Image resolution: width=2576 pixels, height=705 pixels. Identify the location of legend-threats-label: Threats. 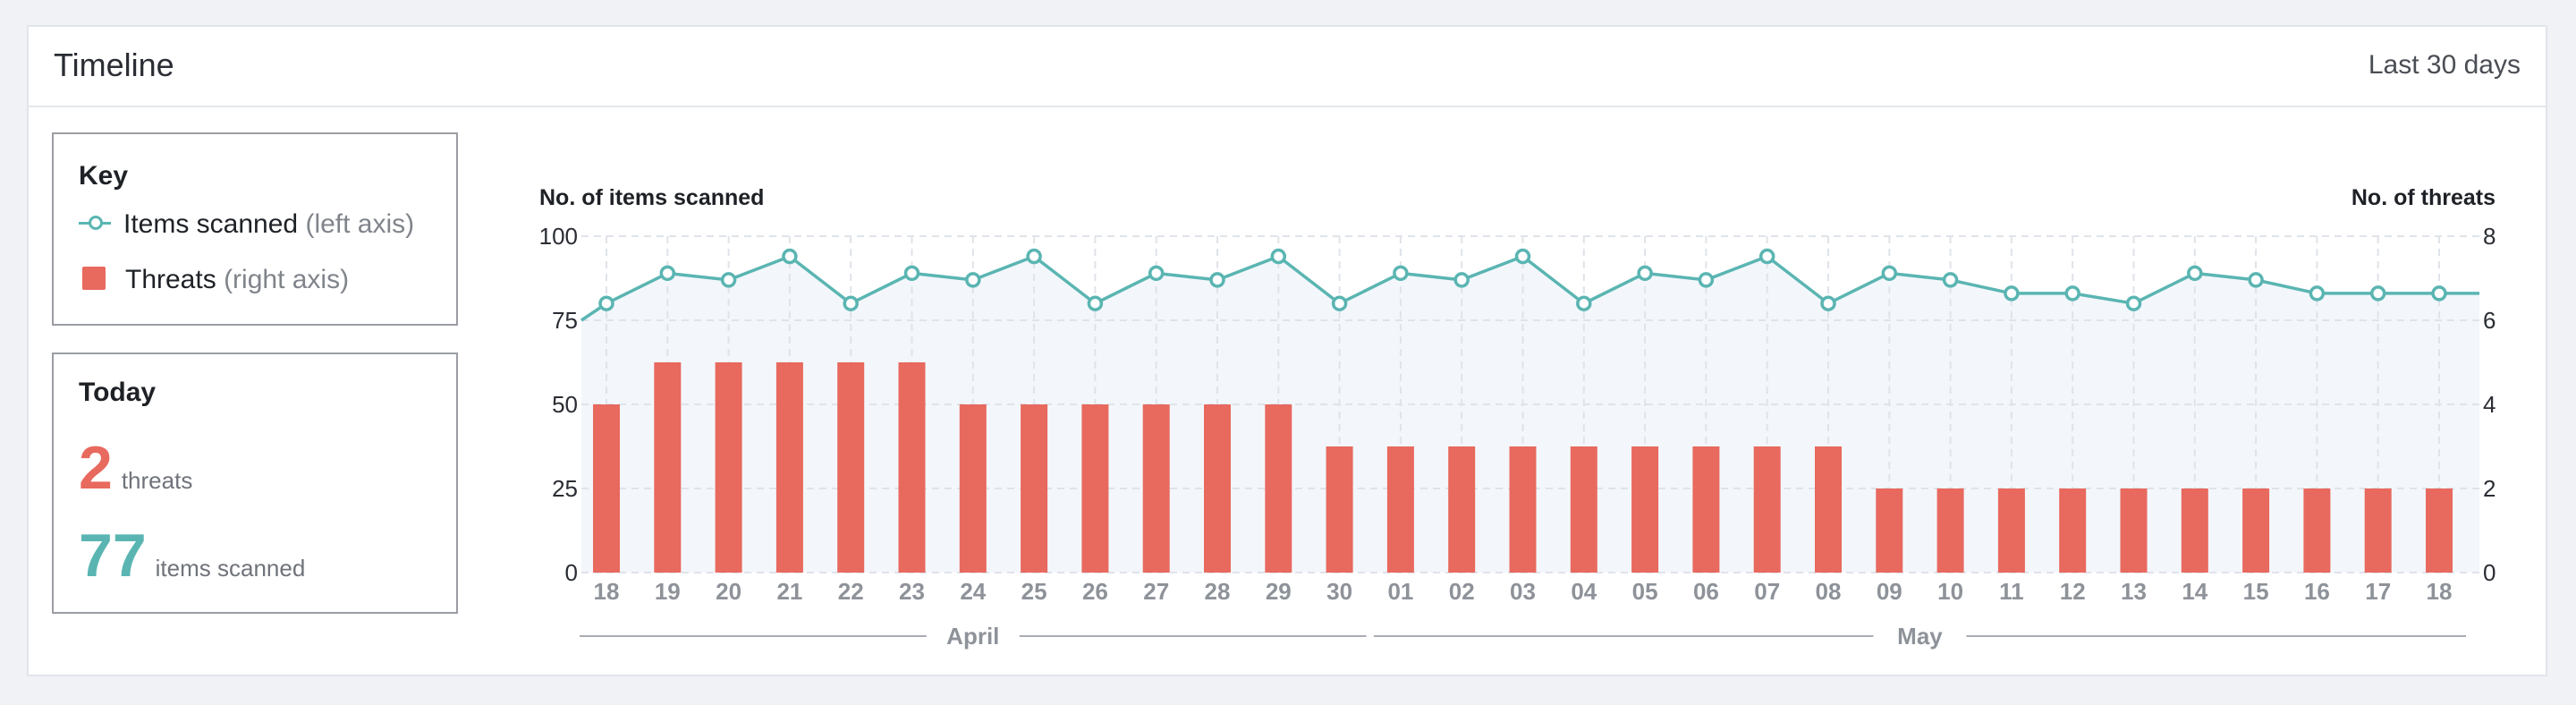
(170, 279).